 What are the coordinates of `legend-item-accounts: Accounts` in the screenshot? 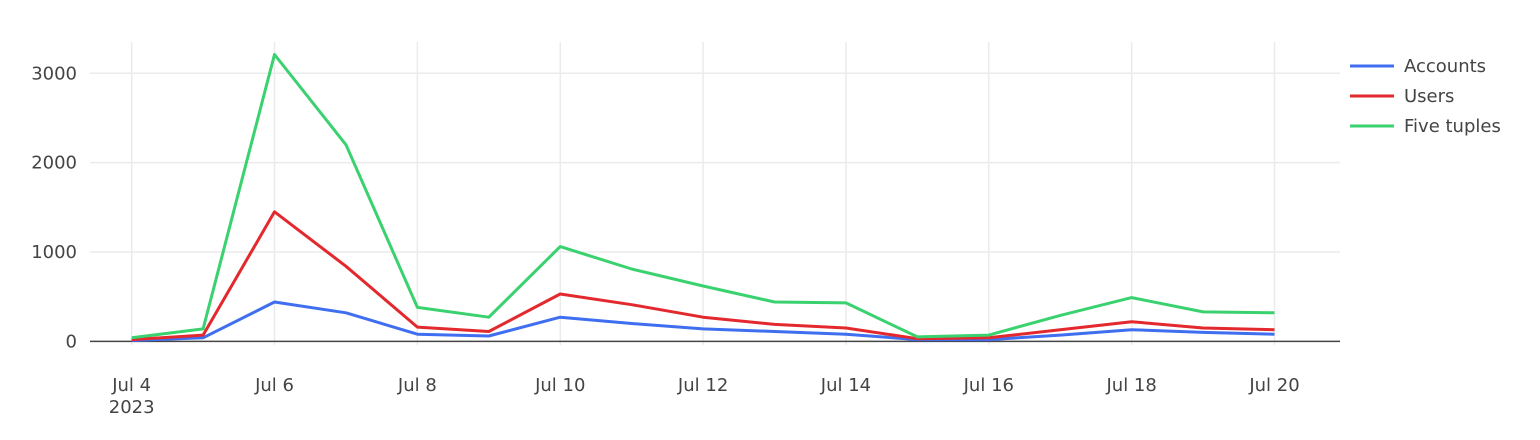 It's located at (1418, 66).